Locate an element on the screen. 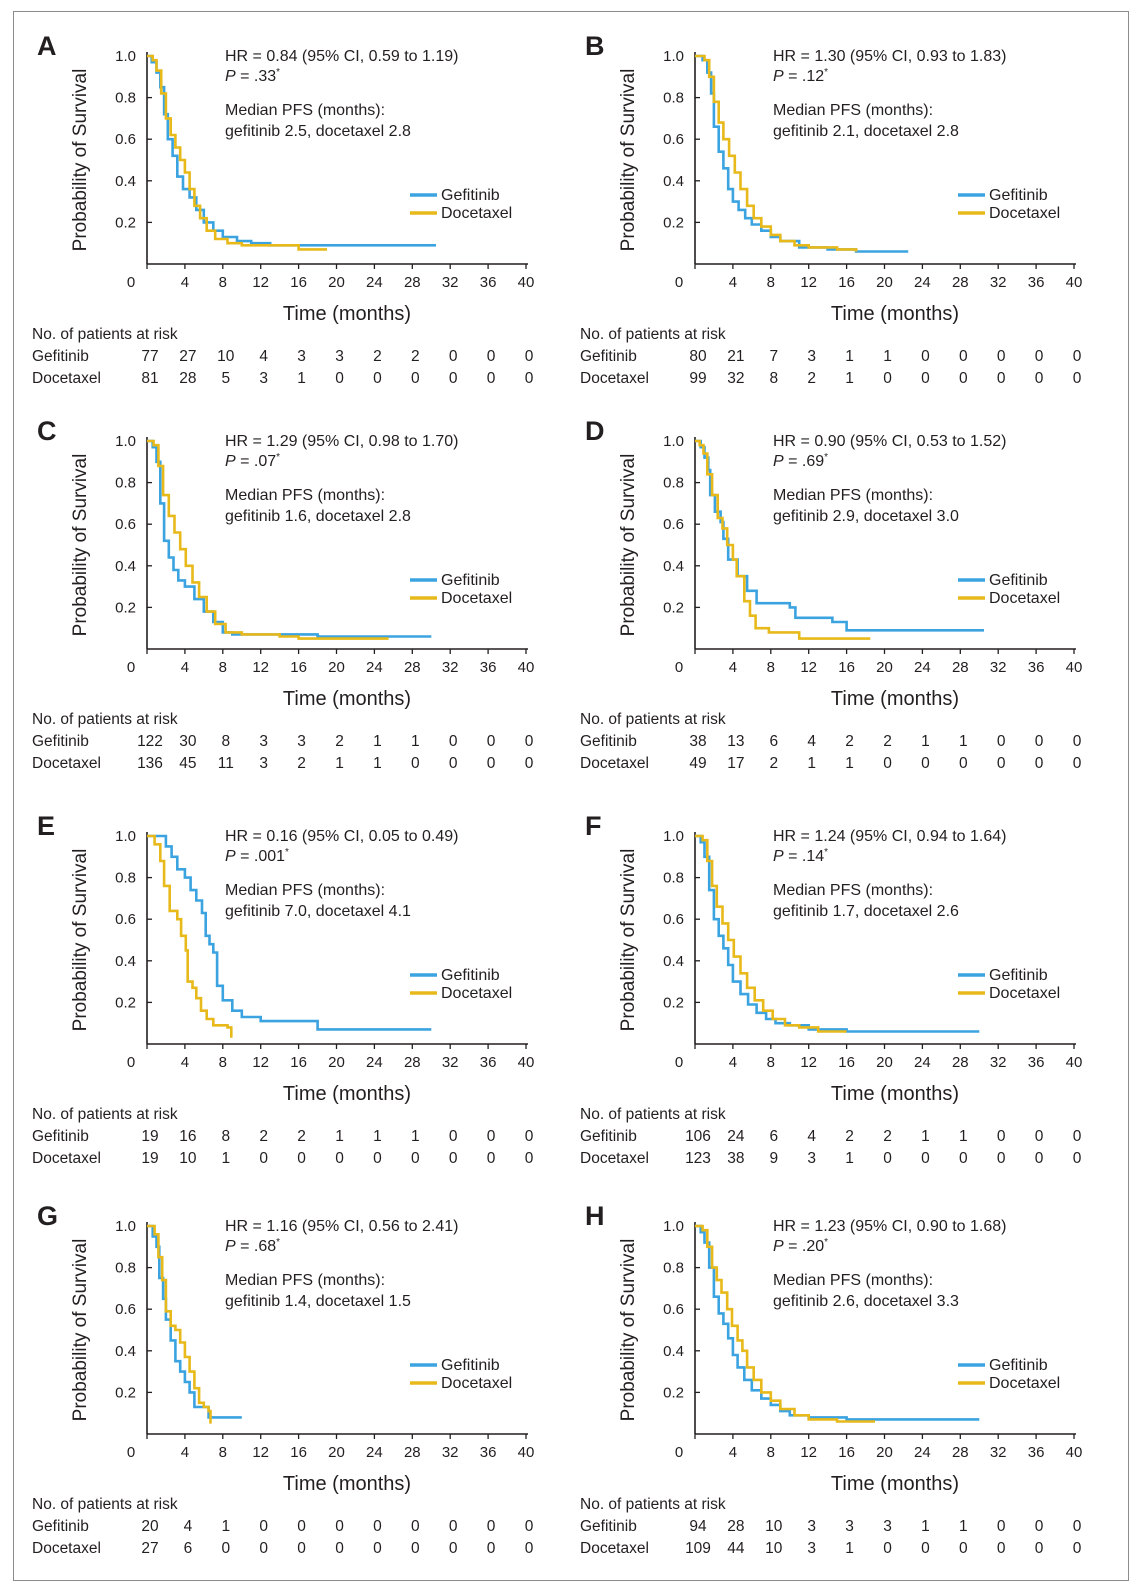  risk-count: 6 is located at coordinates (773, 1136).